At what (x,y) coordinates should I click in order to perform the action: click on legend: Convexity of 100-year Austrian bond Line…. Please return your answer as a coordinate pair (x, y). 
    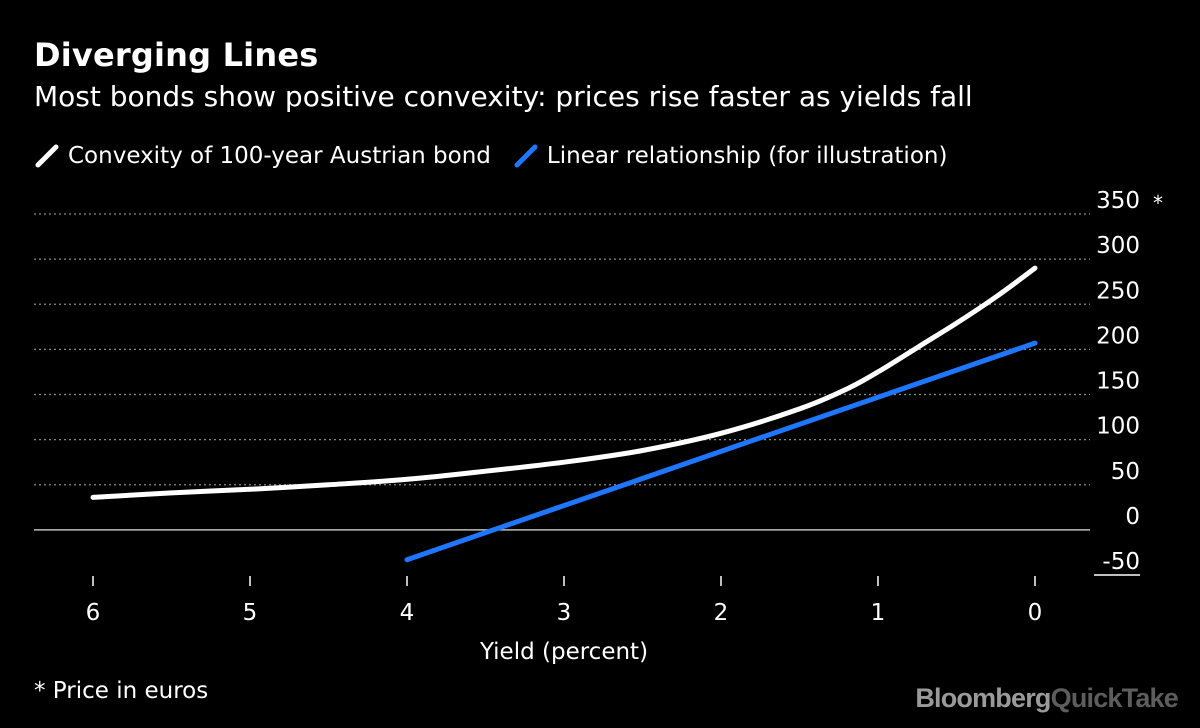
    Looking at the image, I should click on (501, 156).